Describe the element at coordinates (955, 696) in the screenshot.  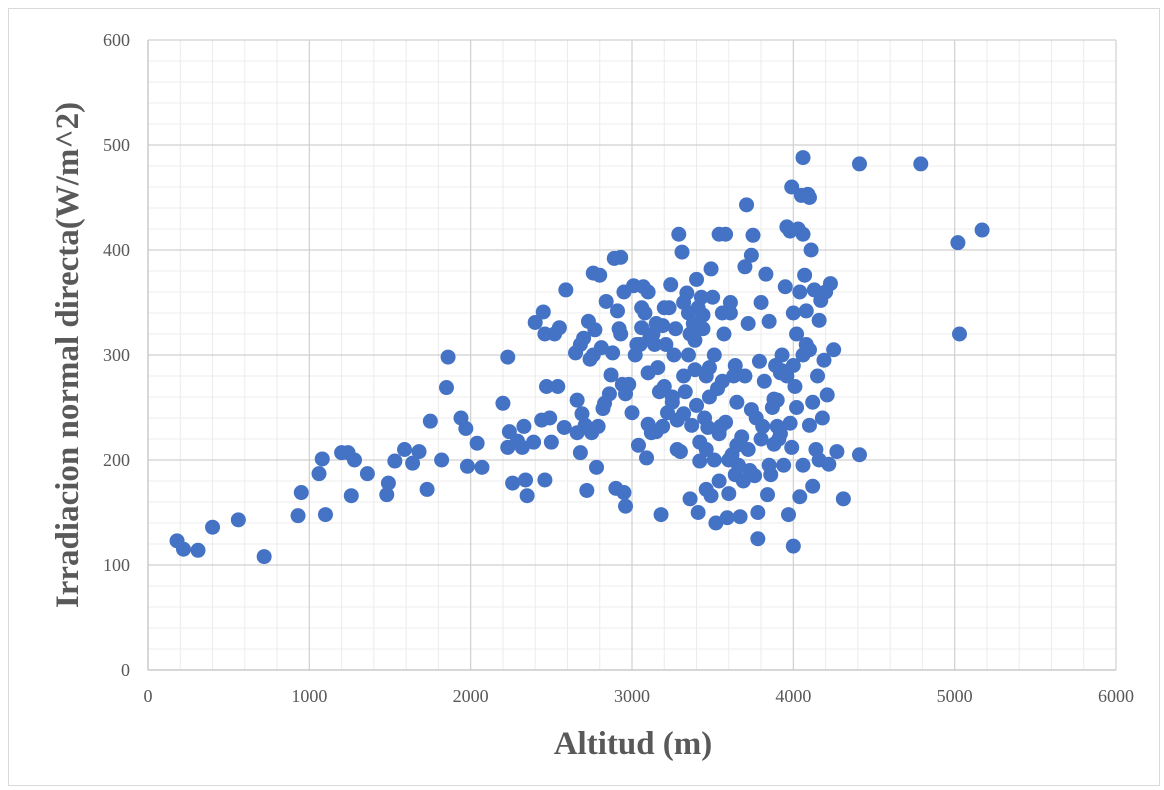
I see `x-tick-label: 5000` at that location.